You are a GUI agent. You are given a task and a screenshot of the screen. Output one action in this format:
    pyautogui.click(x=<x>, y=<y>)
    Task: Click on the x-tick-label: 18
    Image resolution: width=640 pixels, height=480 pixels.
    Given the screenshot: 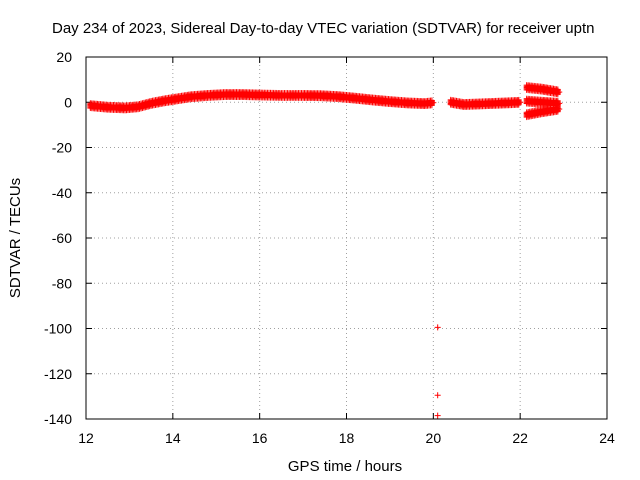 What is the action you would take?
    pyautogui.click(x=347, y=438)
    